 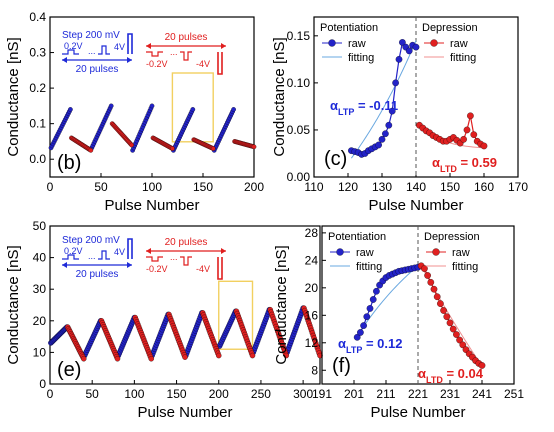 What do you see at coordinates (514, 394) in the screenshot?
I see `x-tick-label: 251` at bounding box center [514, 394].